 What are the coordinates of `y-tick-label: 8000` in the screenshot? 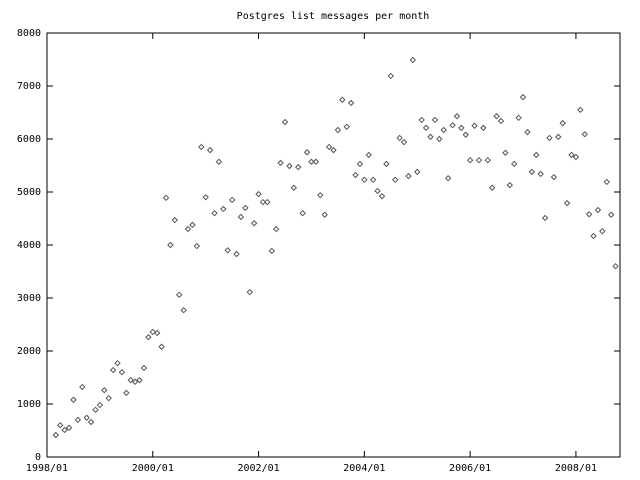 It's located at (29, 33).